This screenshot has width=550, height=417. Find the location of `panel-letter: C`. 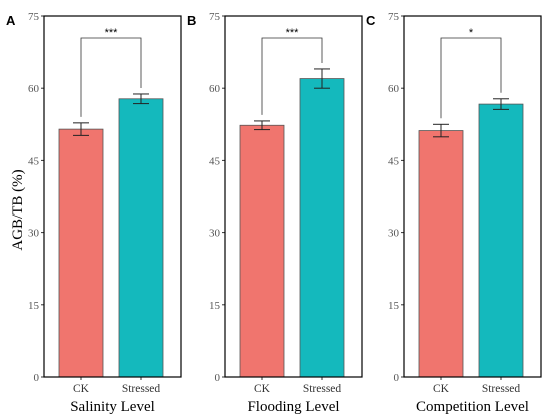

panel-letter: C is located at coordinates (371, 20).